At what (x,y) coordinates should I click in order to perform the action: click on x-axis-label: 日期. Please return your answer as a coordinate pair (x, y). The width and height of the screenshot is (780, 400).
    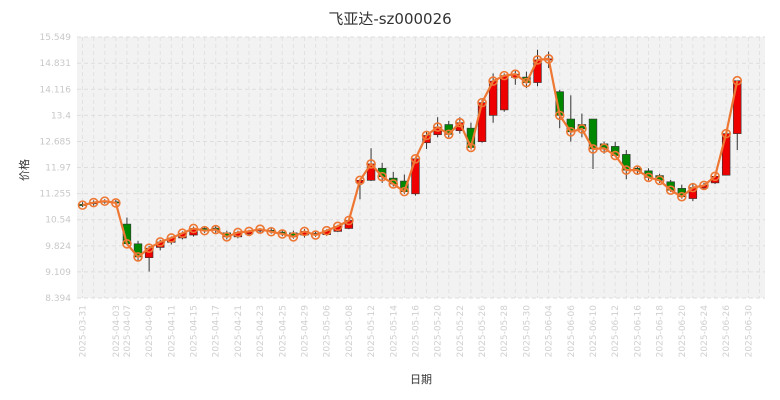
    Looking at the image, I should click on (421, 379).